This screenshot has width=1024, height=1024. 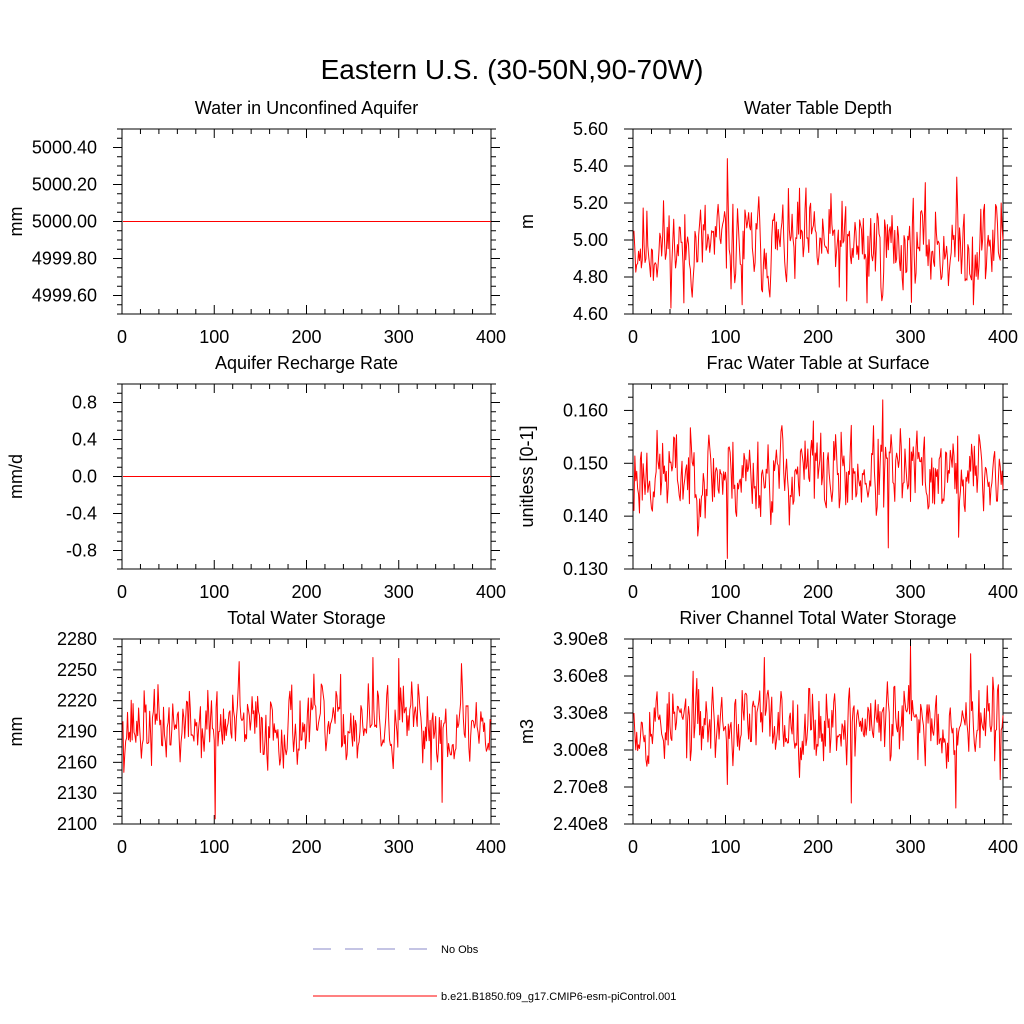 What do you see at coordinates (306, 108) in the screenshot?
I see `panel-title: Water in Unconfined Aquifer` at bounding box center [306, 108].